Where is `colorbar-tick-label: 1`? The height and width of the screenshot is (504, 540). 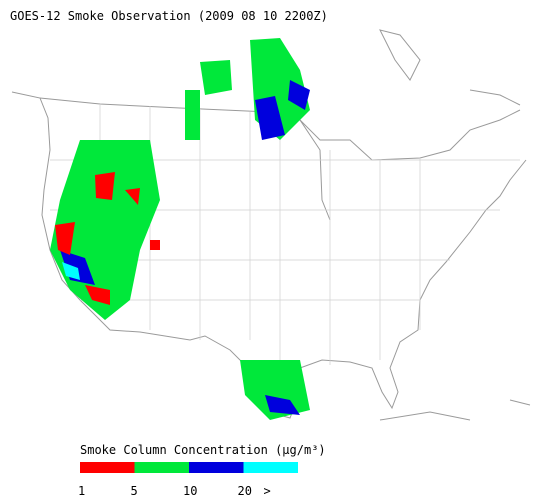 colorbar-tick-label: 1 is located at coordinates (81, 491).